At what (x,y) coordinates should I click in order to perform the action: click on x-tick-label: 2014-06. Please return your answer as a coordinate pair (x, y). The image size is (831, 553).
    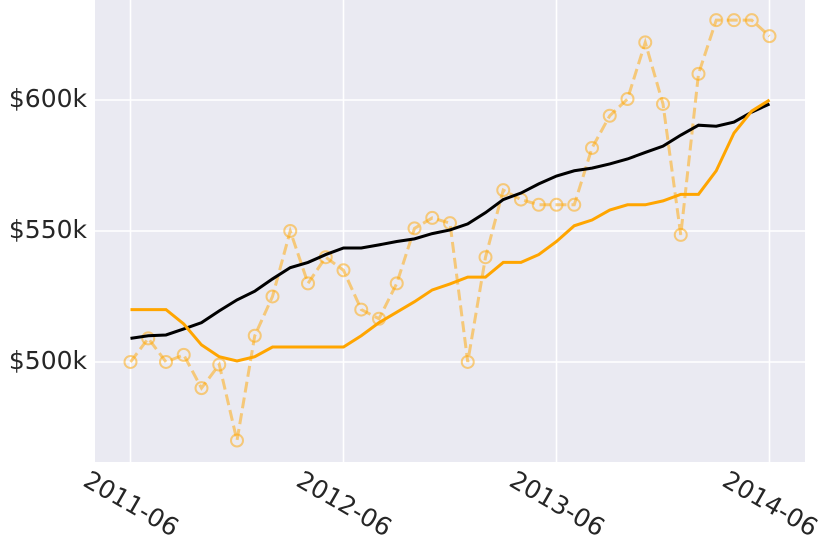
    Looking at the image, I should click on (770, 503).